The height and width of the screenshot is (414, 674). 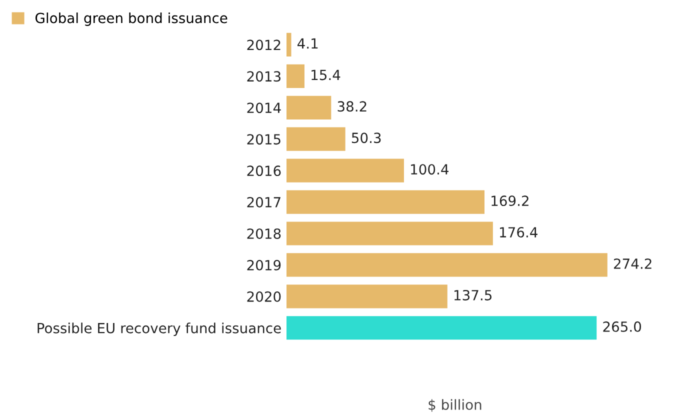 I want to click on y-tick-label: 2020, so click(x=264, y=296).